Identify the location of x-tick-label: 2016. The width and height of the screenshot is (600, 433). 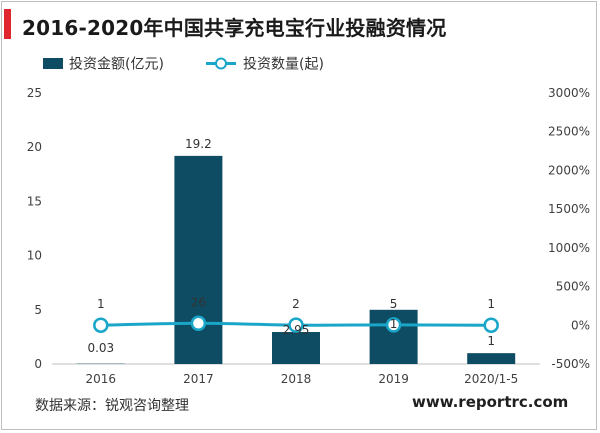
(101, 379).